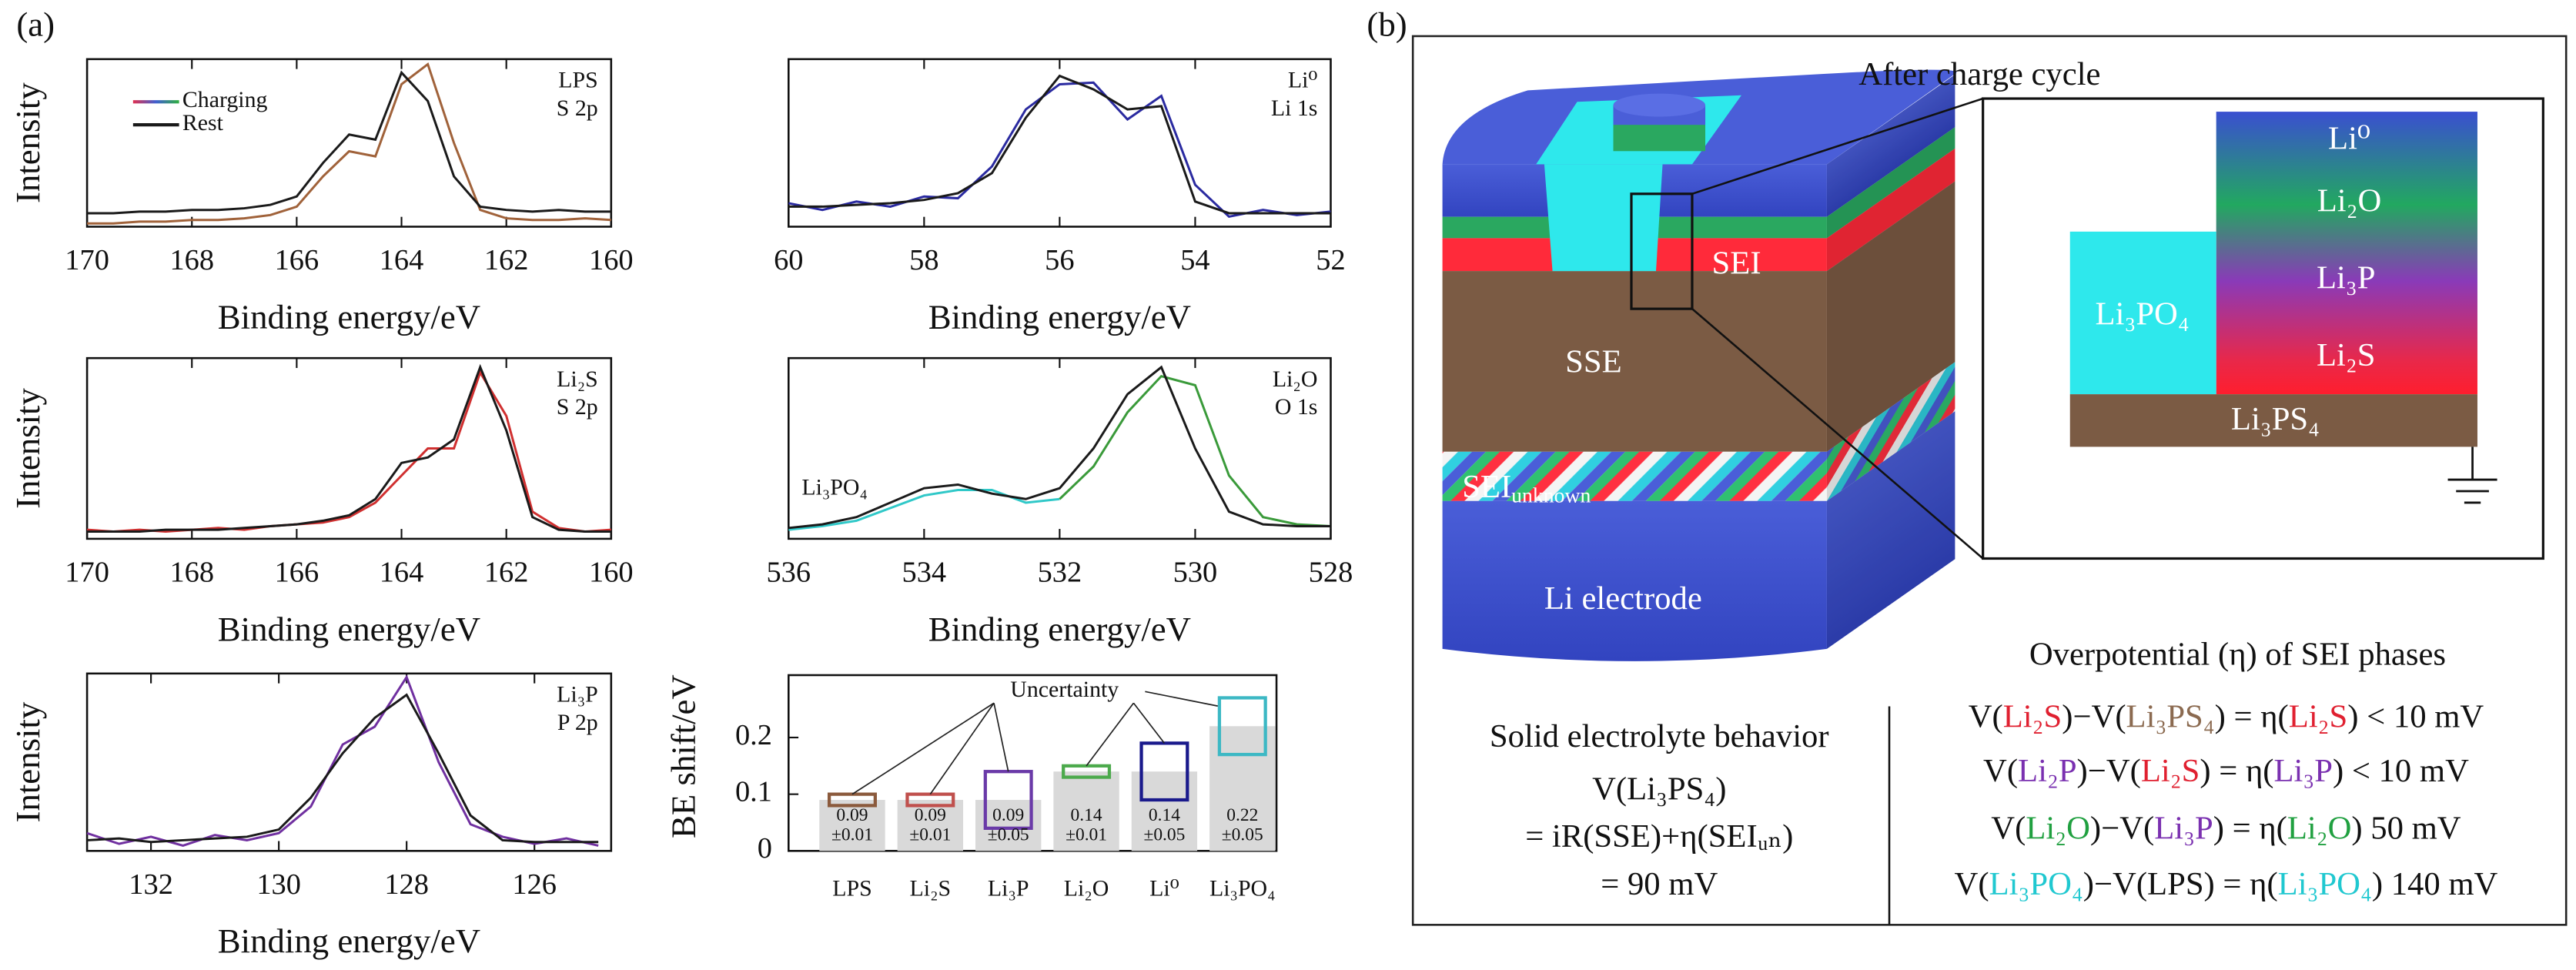 The height and width of the screenshot is (970, 2576). I want to click on overpotential-title: Overpotential (η) of SEI phases, so click(2238, 654).